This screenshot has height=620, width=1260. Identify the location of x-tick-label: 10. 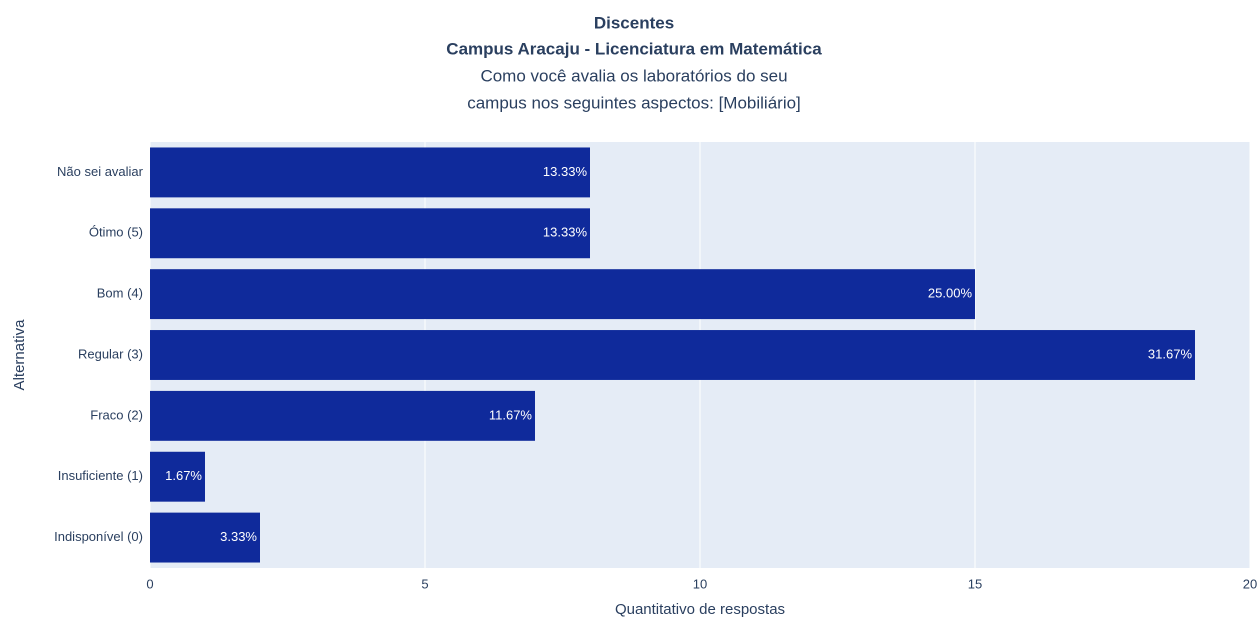
(700, 583).